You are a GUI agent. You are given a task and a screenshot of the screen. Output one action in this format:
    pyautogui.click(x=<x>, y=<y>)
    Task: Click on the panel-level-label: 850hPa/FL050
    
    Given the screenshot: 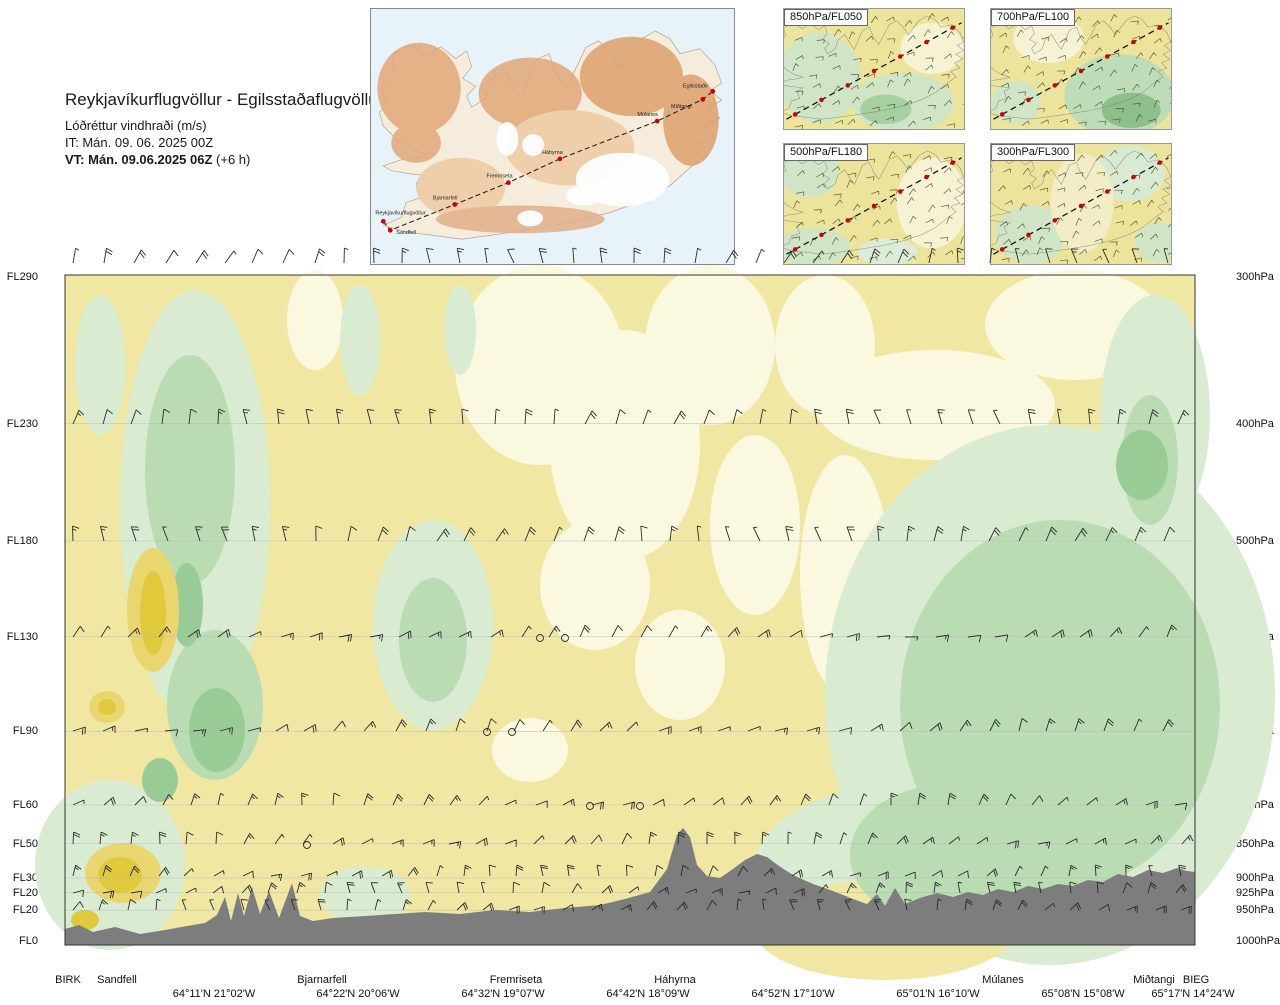 What is the action you would take?
    pyautogui.click(x=826, y=17)
    